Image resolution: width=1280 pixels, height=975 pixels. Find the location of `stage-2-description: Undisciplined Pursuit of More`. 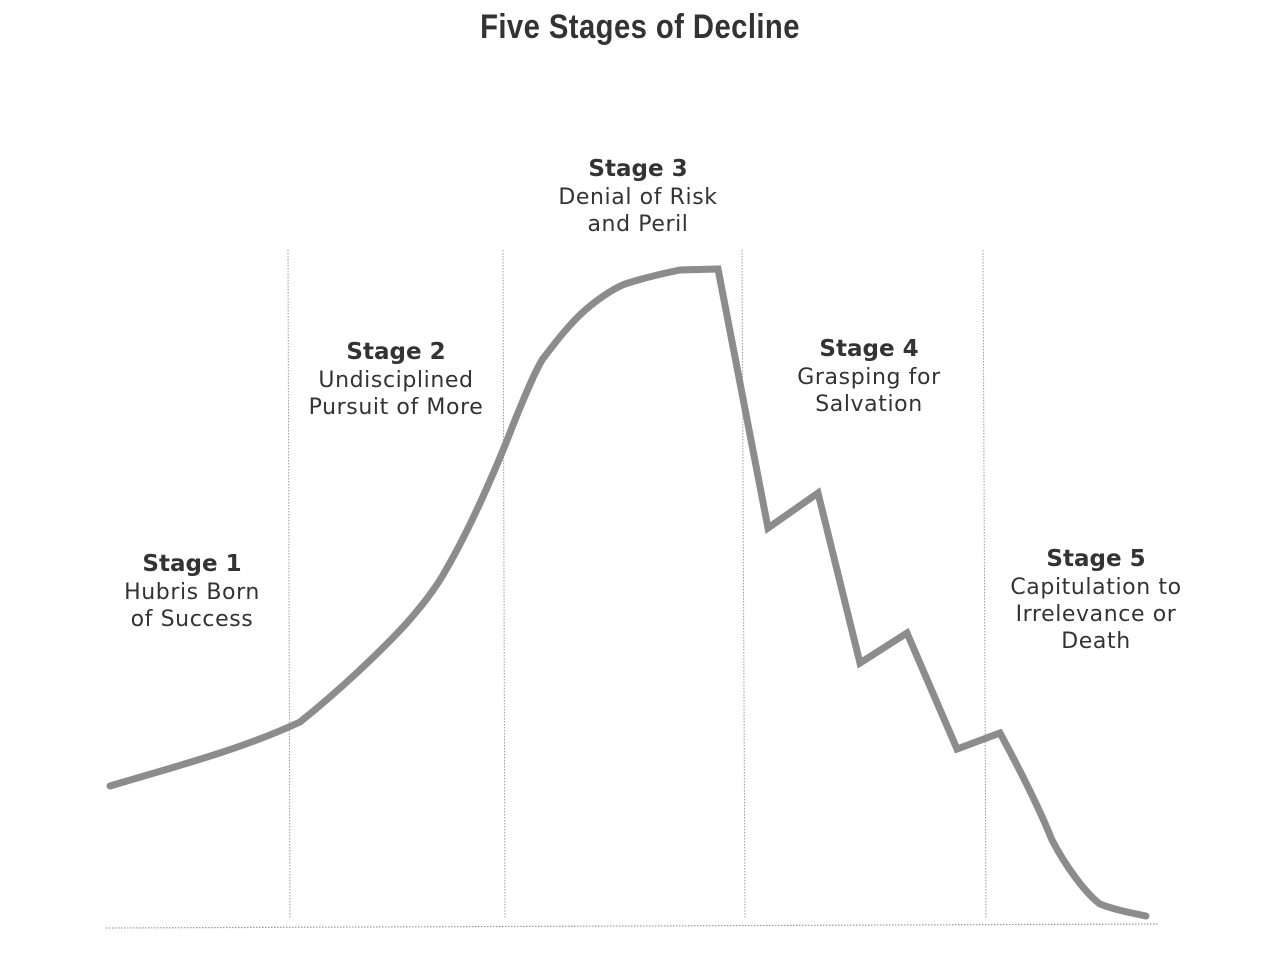

stage-2-description: Undisciplined Pursuit of More is located at coordinates (396, 394).